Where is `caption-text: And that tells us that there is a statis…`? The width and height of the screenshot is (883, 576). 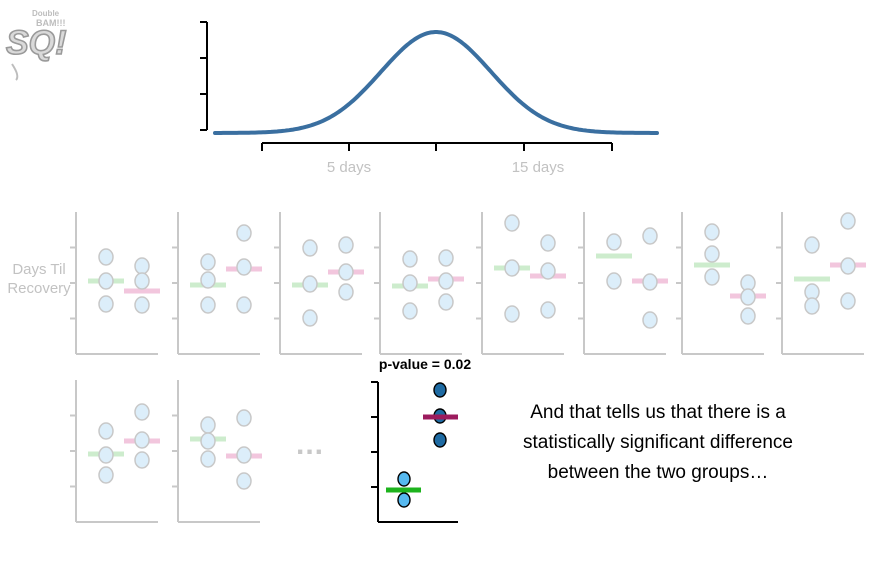
caption-text: And that tells us that there is a statis… is located at coordinates (658, 442).